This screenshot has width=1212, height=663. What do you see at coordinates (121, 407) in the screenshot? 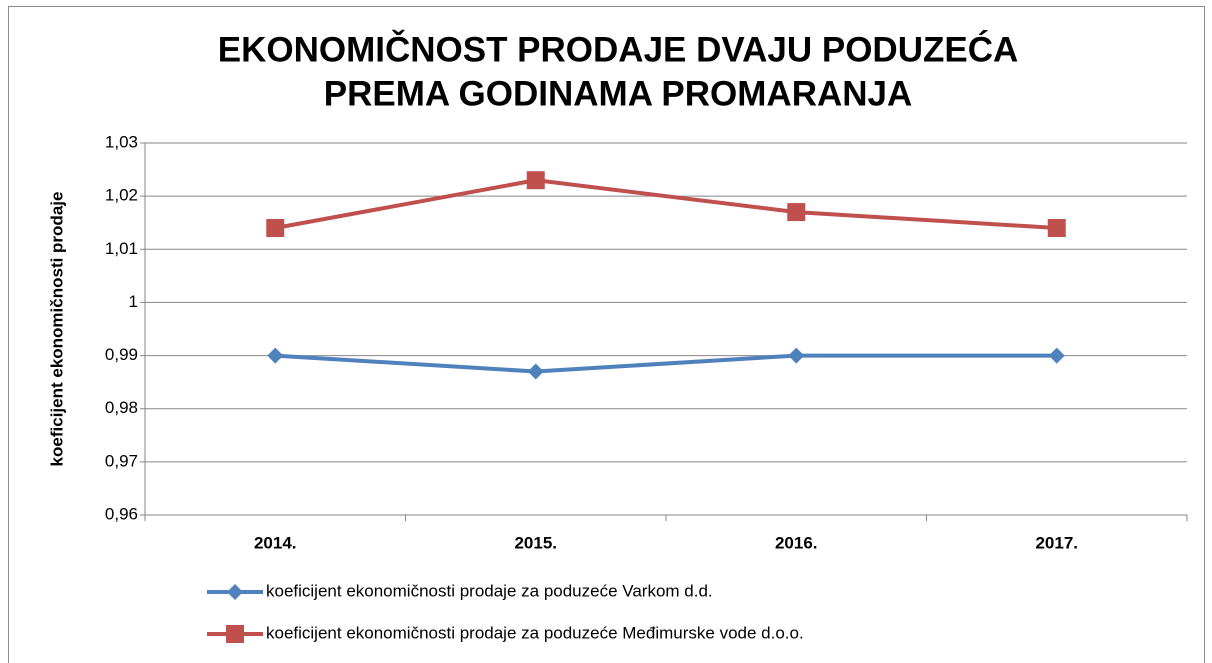
I see `y-tick-label: 0,98` at bounding box center [121, 407].